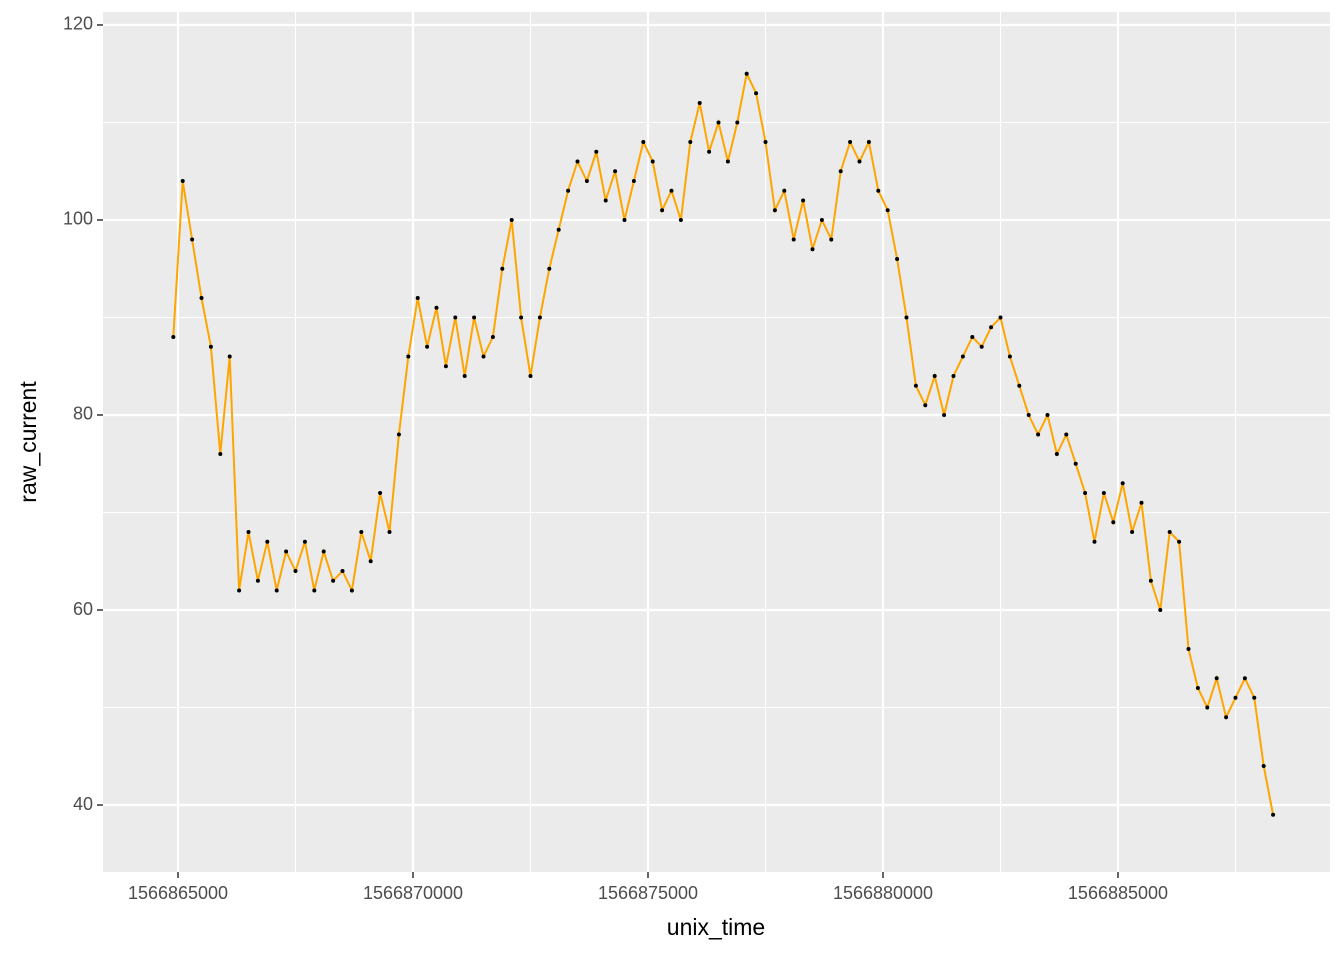 This screenshot has height=965, width=1344. I want to click on x-tick-label: 1566870000, so click(413, 893).